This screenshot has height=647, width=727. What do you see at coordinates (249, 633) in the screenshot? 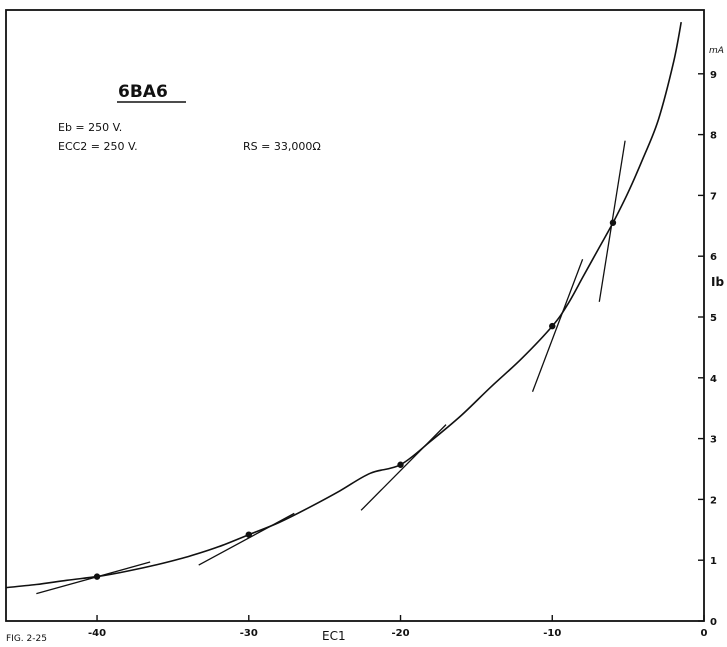
I see `x-tick-label: -30` at bounding box center [249, 633].